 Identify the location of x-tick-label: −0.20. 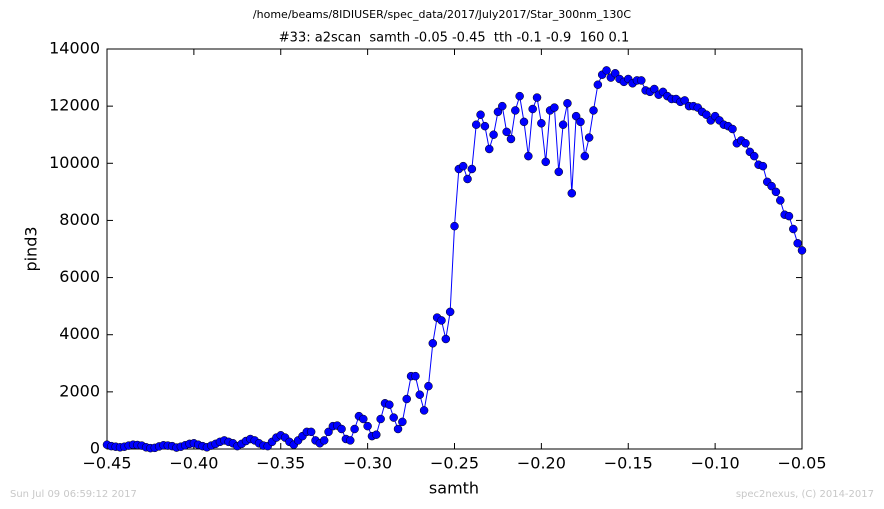
(541, 463).